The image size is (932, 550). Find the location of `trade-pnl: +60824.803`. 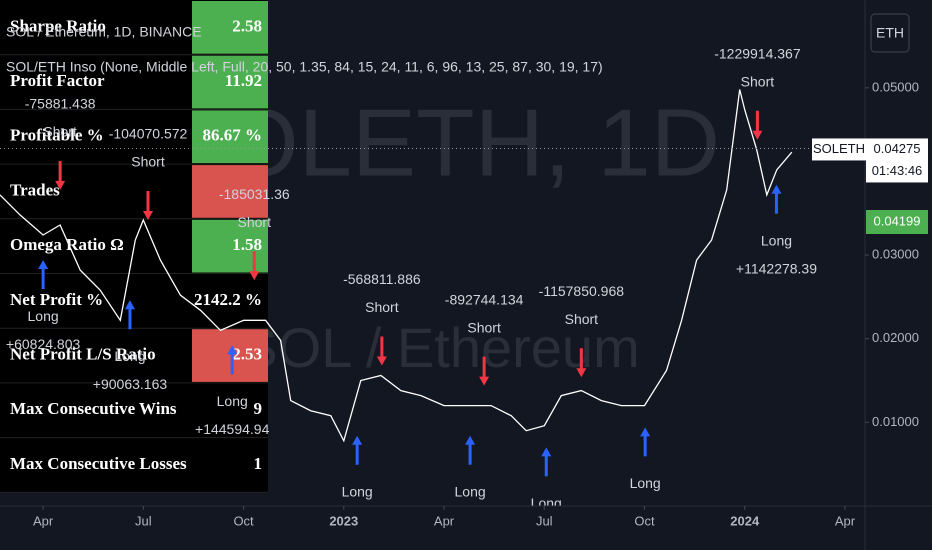

trade-pnl: +60824.803 is located at coordinates (43, 344).